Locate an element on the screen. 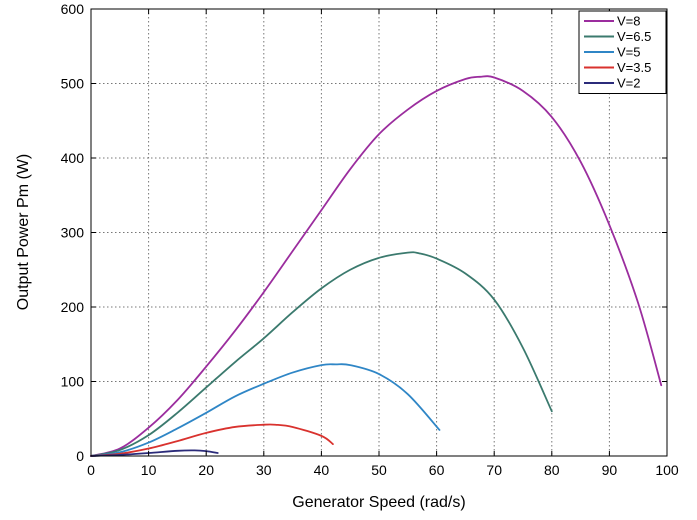  x-tick-label: 40 is located at coordinates (322, 470).